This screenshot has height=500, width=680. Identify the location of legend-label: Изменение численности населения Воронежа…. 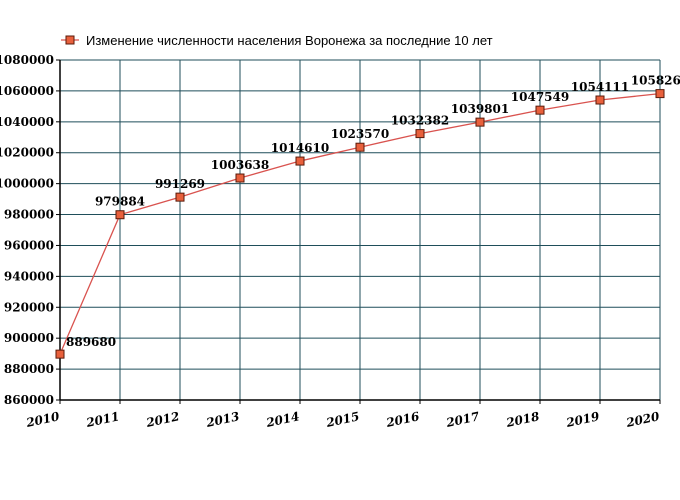
(289, 40).